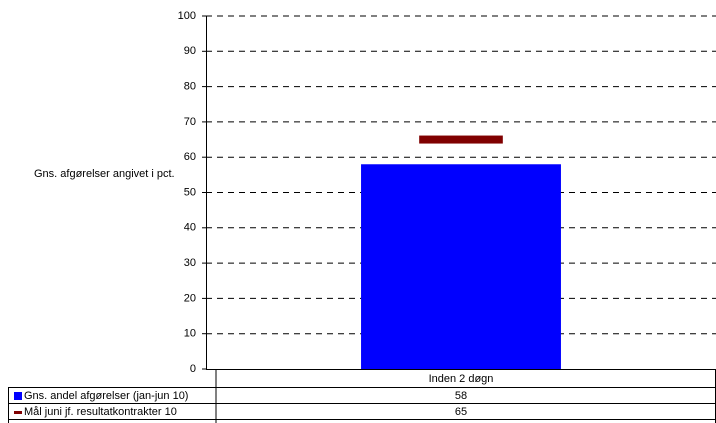 This screenshot has width=716, height=423. I want to click on y-tick-label: 90, so click(190, 51).